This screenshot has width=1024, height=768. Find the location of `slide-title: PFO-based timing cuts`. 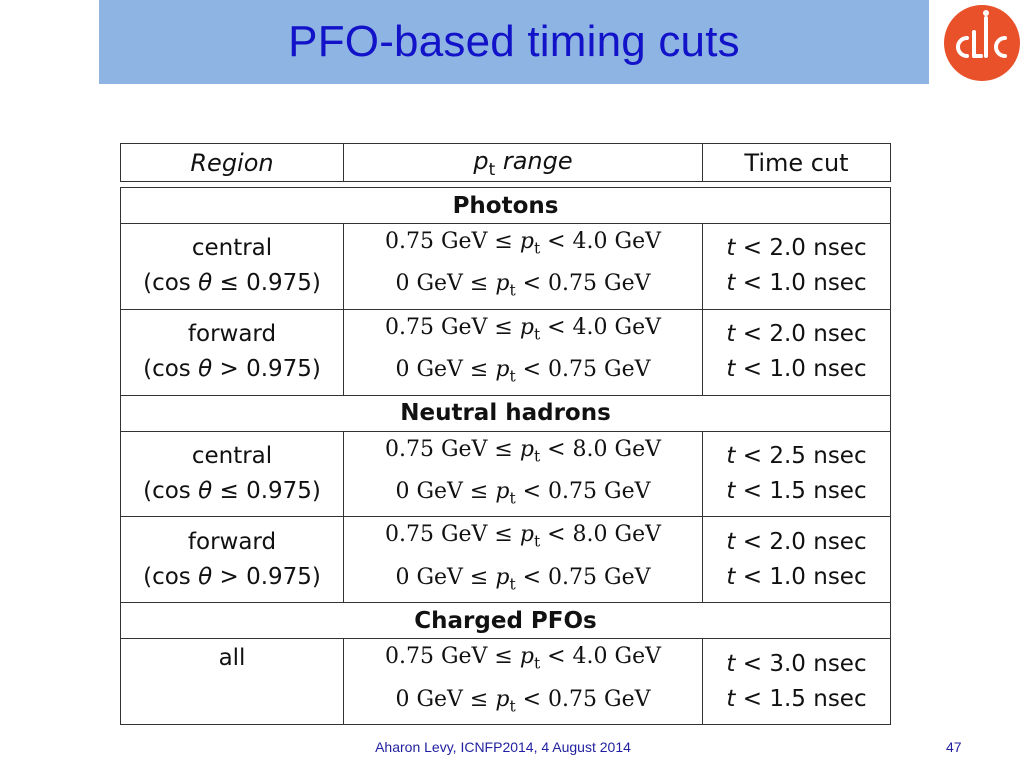

slide-title: PFO-based timing cuts is located at coordinates (514, 41).